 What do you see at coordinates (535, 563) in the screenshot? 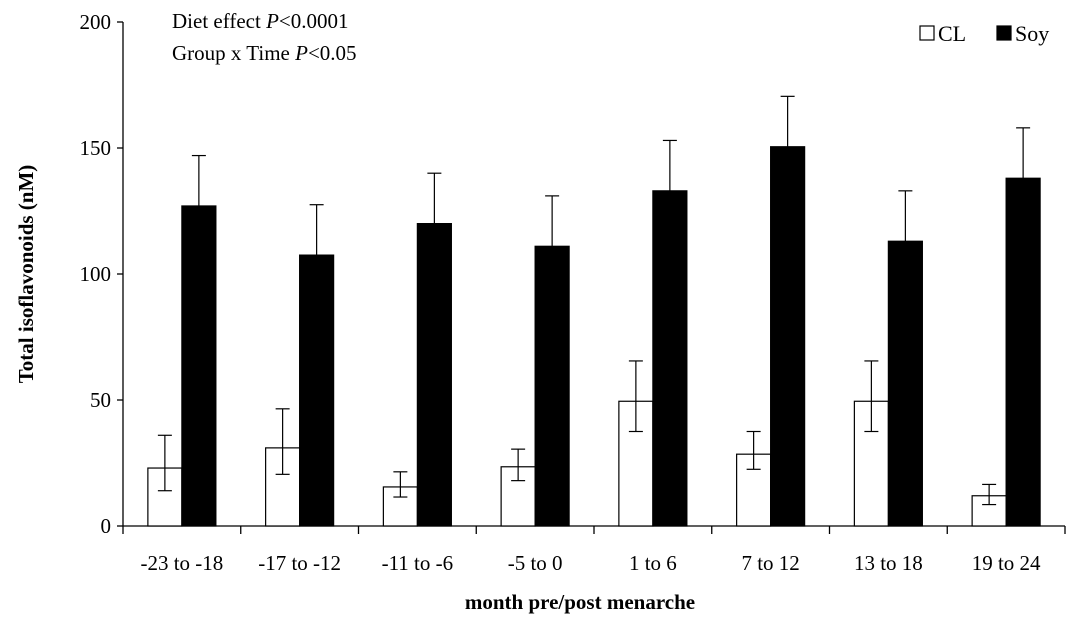
I see `x-tick-label: -5 to 0` at bounding box center [535, 563].